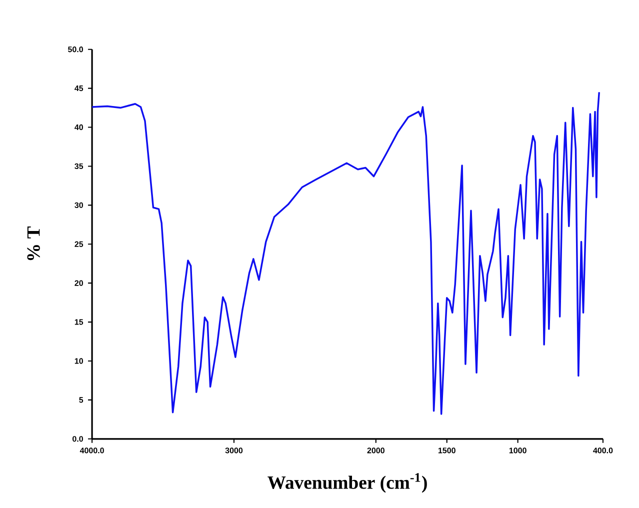 The image size is (639, 508). Describe the element at coordinates (79, 88) in the screenshot. I see `y-tick-label: 45` at that location.